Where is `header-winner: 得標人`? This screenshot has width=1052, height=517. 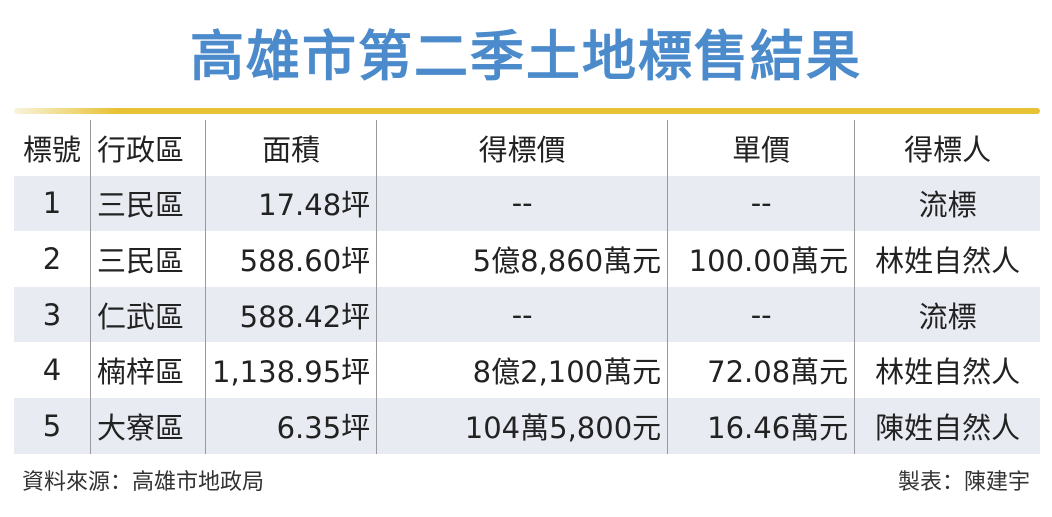 header-winner: 得標人 is located at coordinates (947, 148).